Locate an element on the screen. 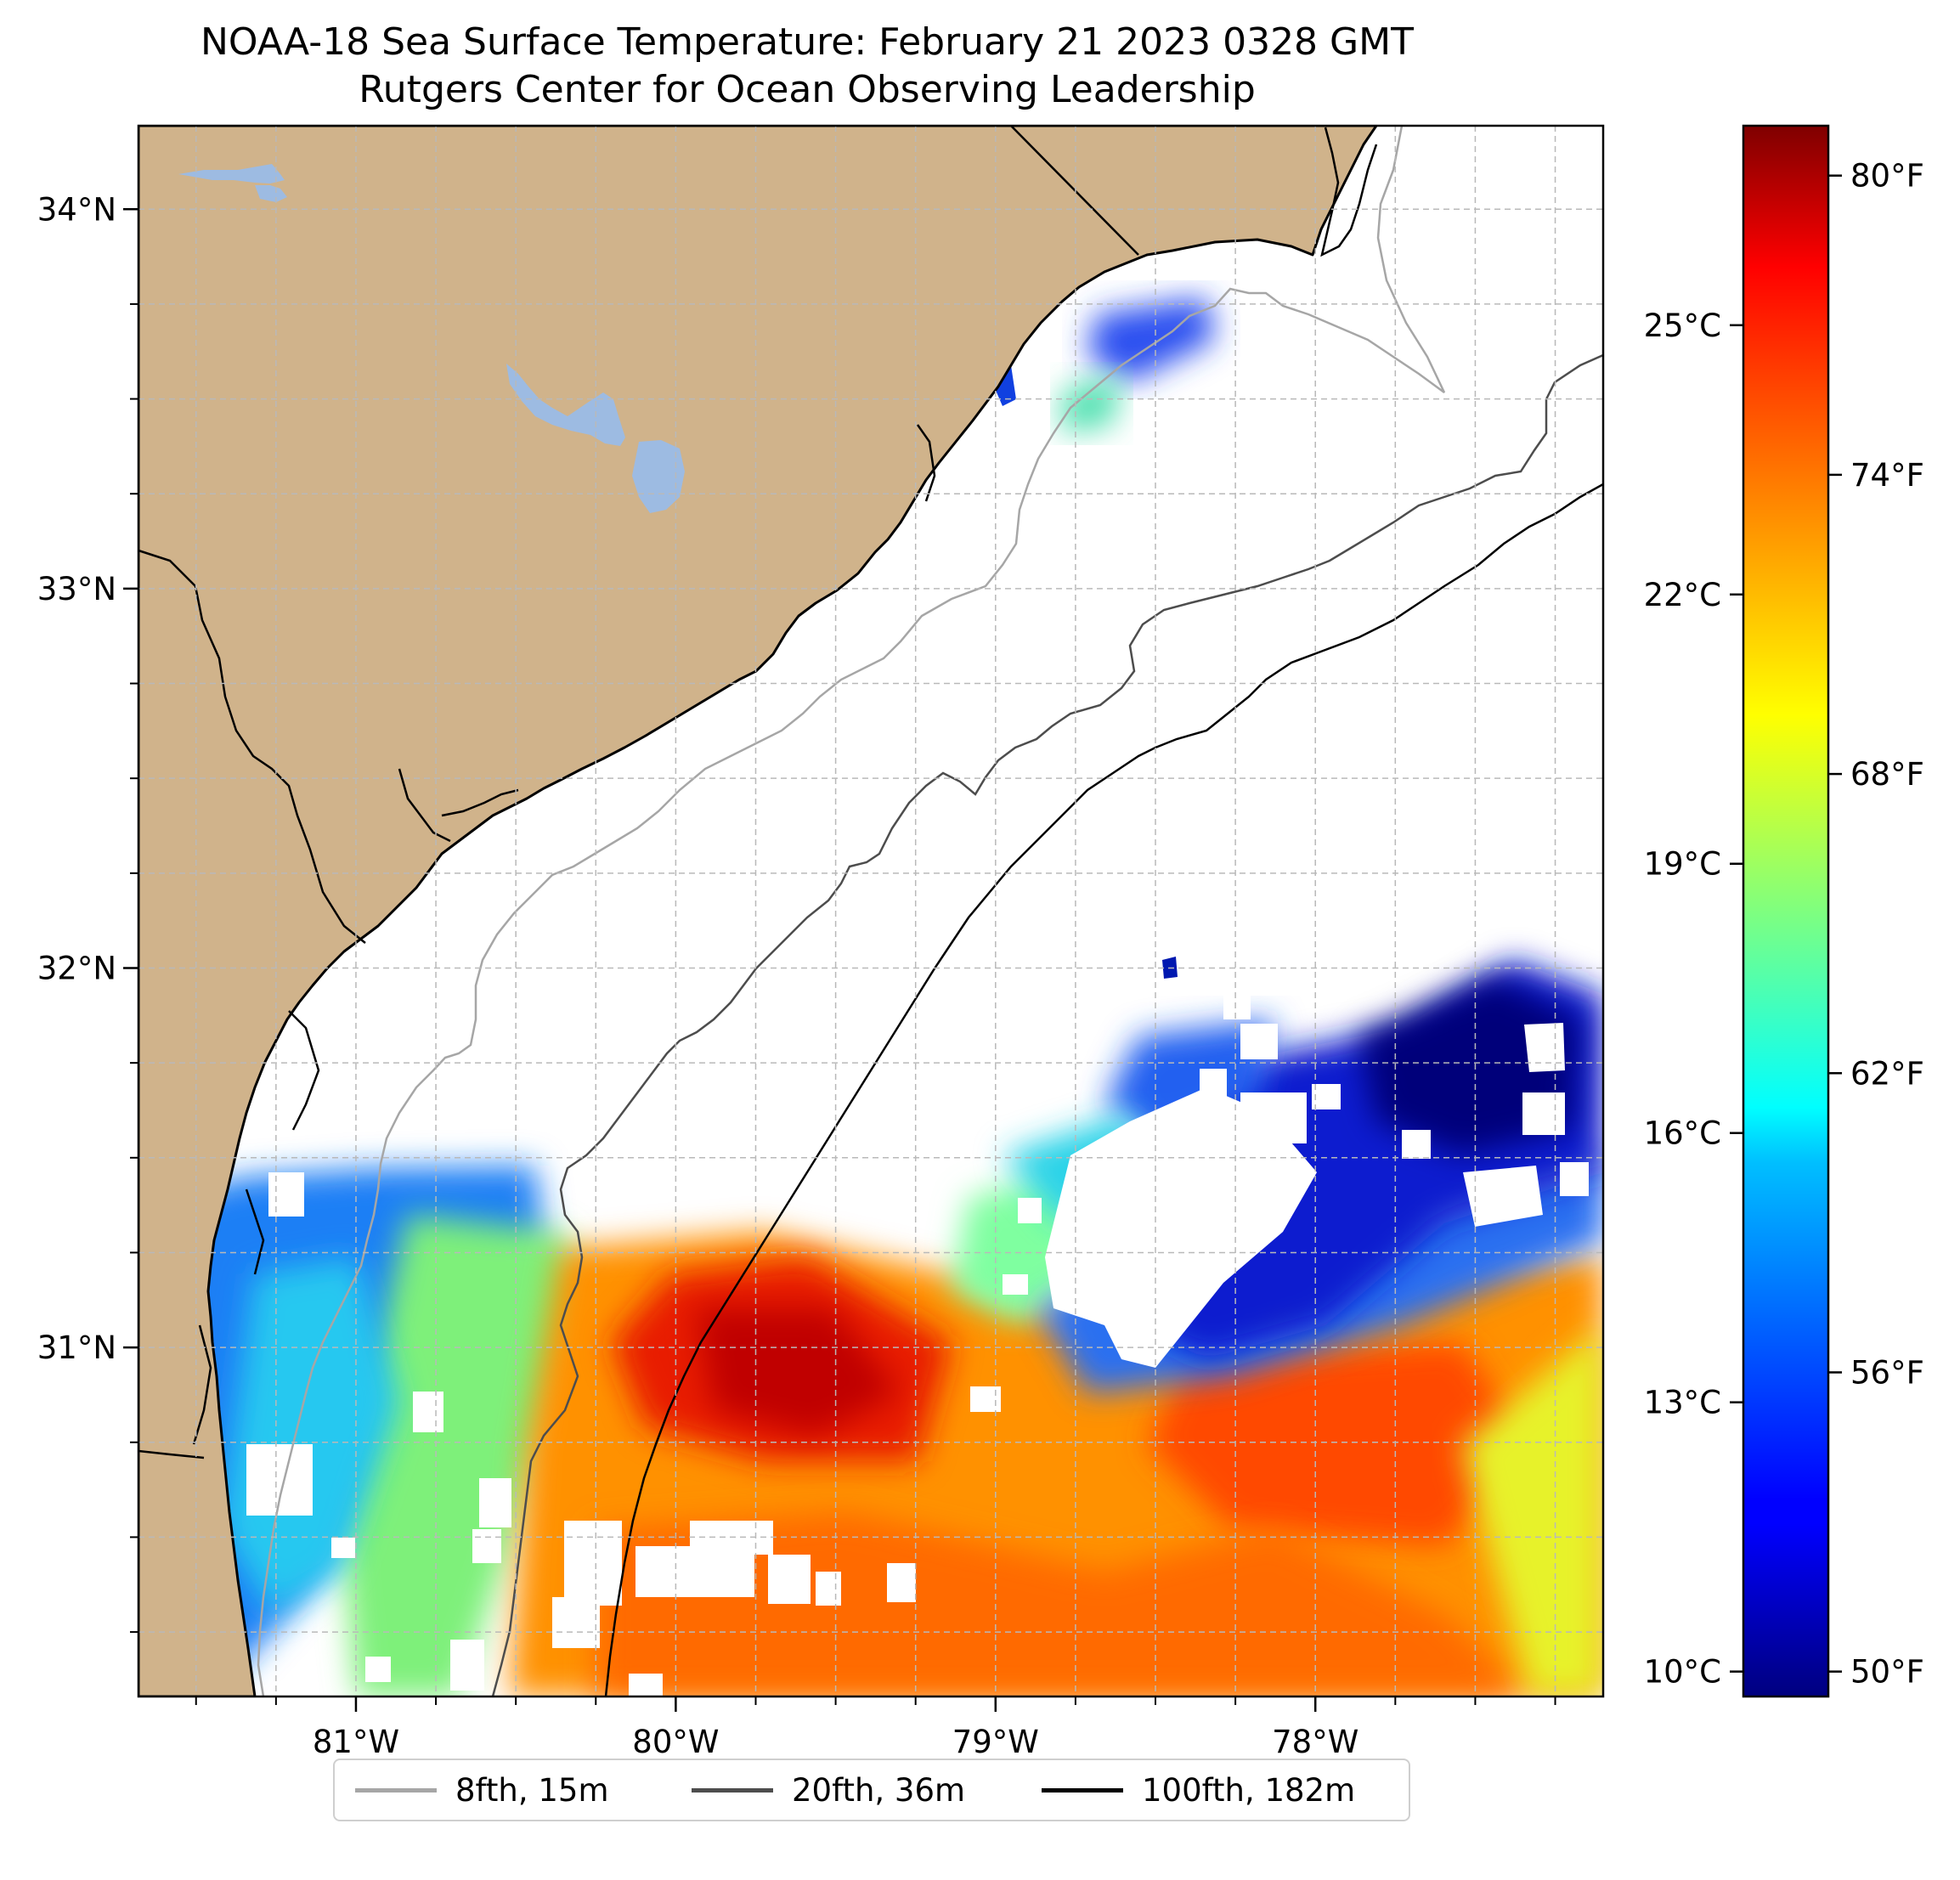 The height and width of the screenshot is (1880, 1960). colorbar-gradient is located at coordinates (1786, 911).